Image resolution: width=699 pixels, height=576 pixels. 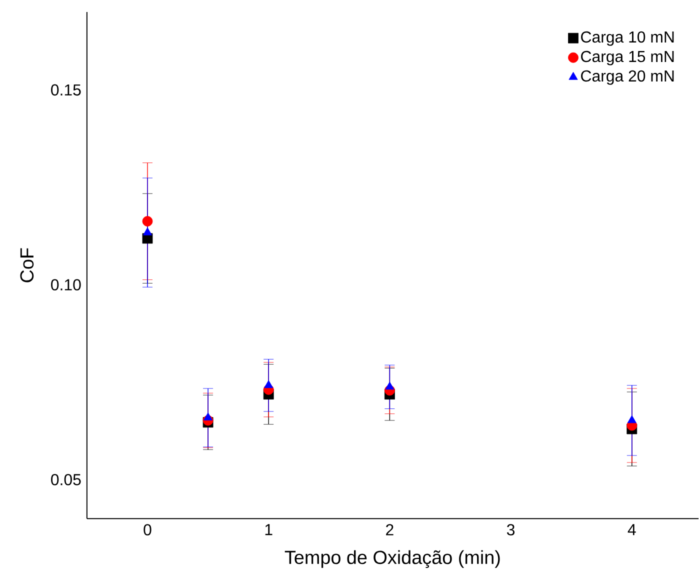 What do you see at coordinates (392, 559) in the screenshot?
I see `x-axis-title: Tempo de Oxidação (min)` at bounding box center [392, 559].